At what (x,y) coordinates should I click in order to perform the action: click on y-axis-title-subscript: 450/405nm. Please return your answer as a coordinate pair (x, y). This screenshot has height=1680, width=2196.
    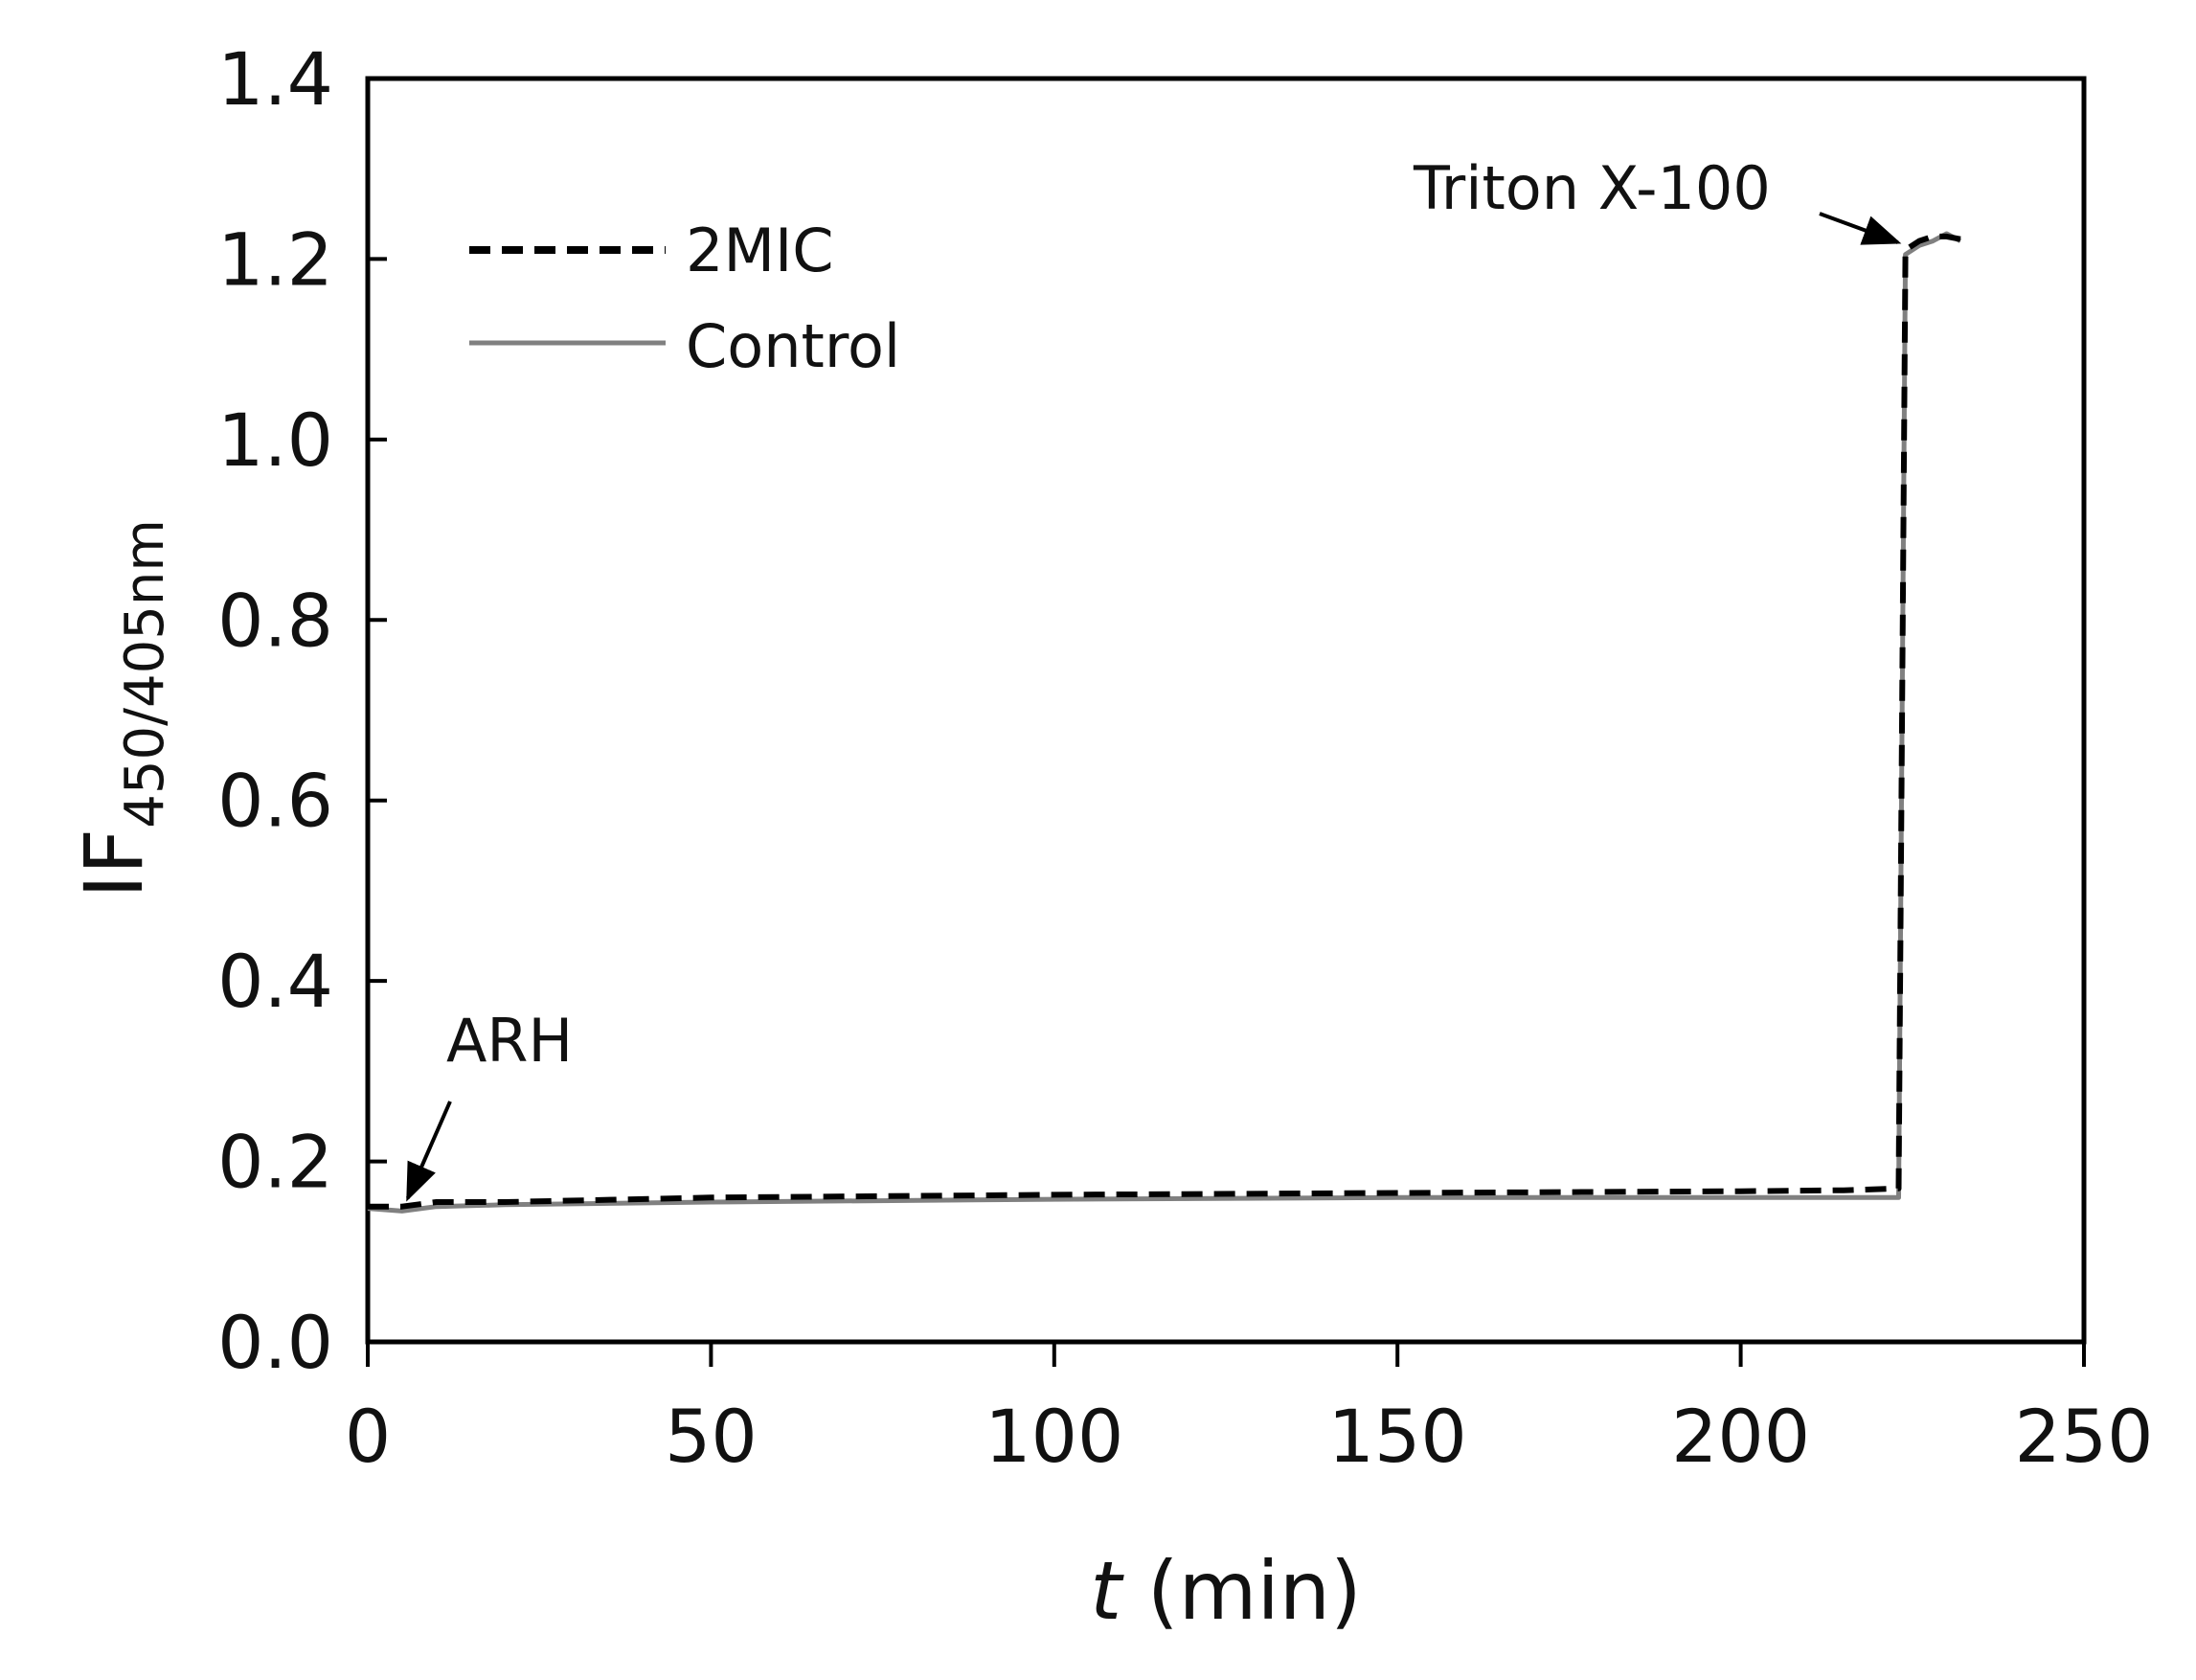
    Looking at the image, I should click on (145, 674).